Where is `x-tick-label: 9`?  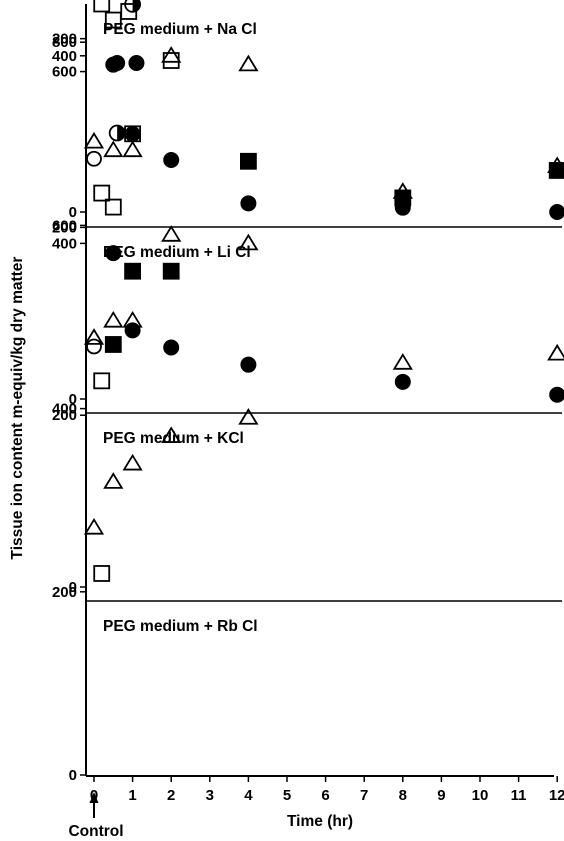 x-tick-label: 9 is located at coordinates (441, 795).